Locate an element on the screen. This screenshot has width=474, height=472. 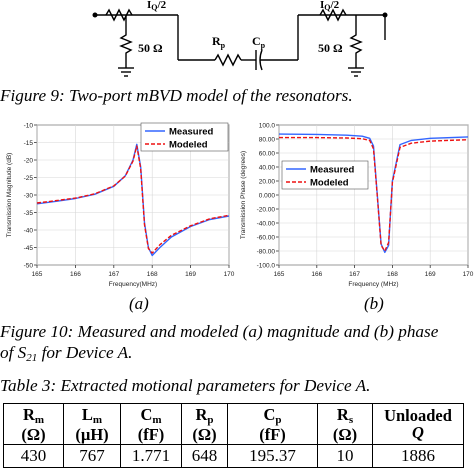
value-rs: 10 is located at coordinates (345, 456).